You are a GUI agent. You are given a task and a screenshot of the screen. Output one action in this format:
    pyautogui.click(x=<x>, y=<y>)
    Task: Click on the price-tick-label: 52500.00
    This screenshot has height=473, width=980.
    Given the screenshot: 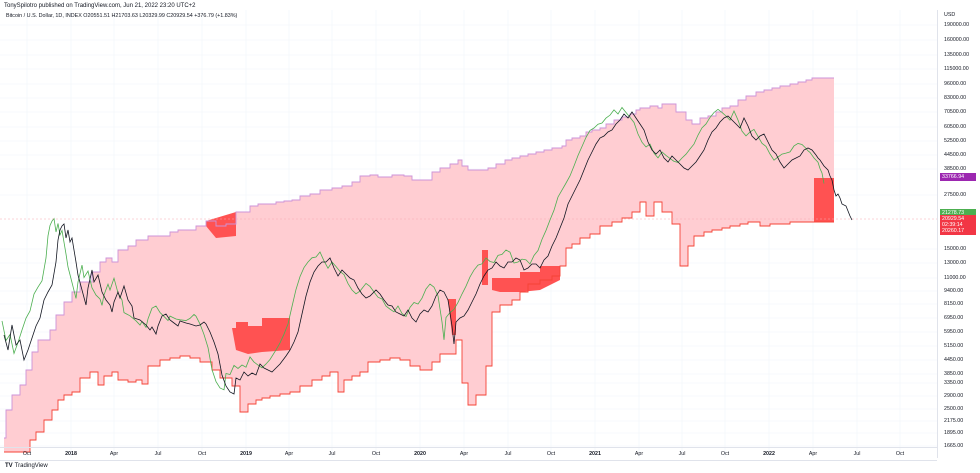 What is the action you would take?
    pyautogui.click(x=955, y=141)
    